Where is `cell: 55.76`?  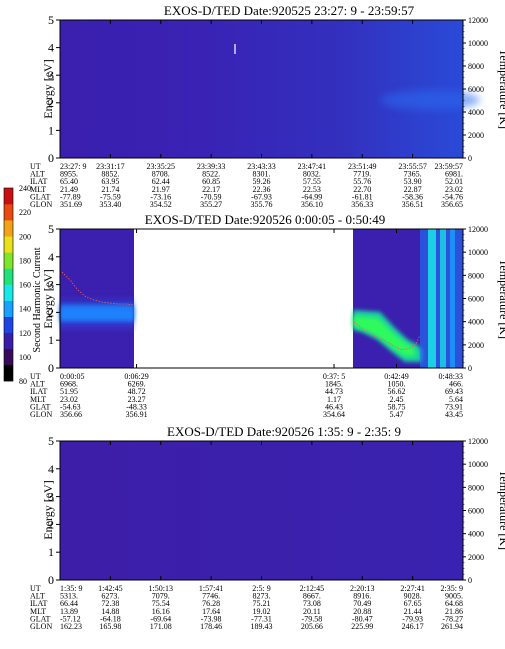
cell: 55.76 is located at coordinates (362, 181).